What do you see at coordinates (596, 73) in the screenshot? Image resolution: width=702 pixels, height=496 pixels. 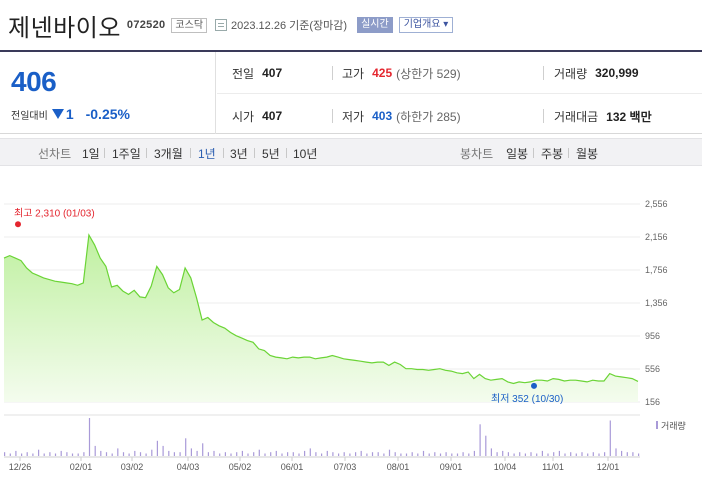 I see `stat-volume: 거래량 320,999` at bounding box center [596, 73].